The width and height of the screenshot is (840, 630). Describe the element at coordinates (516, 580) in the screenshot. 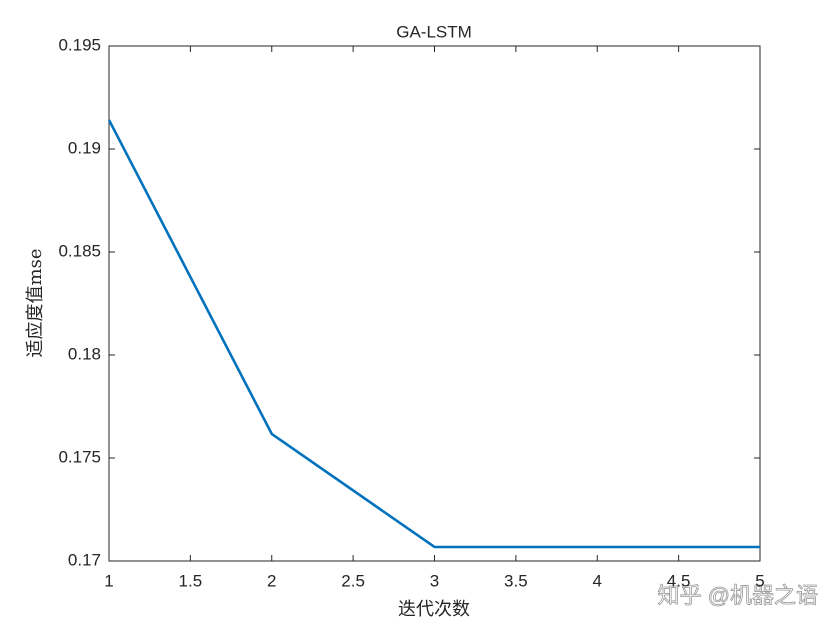

I see `x-tick-label: 3.5` at that location.